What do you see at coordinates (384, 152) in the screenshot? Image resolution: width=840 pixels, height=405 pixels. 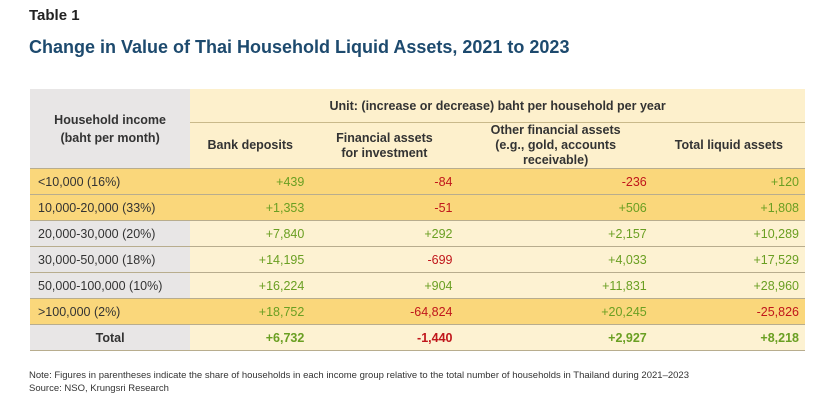 I see `column-header-line: for investment` at bounding box center [384, 152].